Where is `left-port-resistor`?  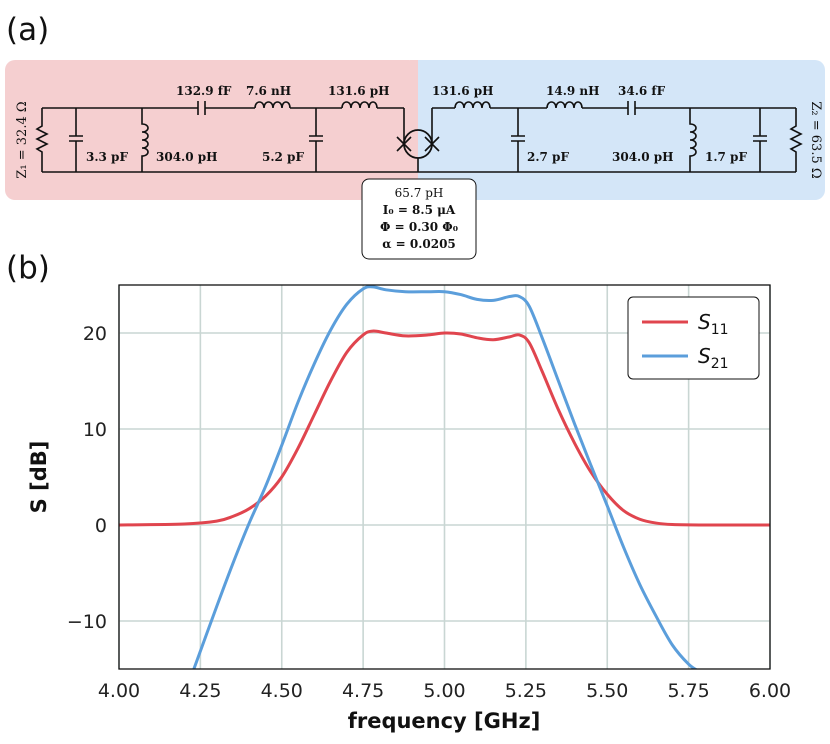 left-port-resistor is located at coordinates (42, 140).